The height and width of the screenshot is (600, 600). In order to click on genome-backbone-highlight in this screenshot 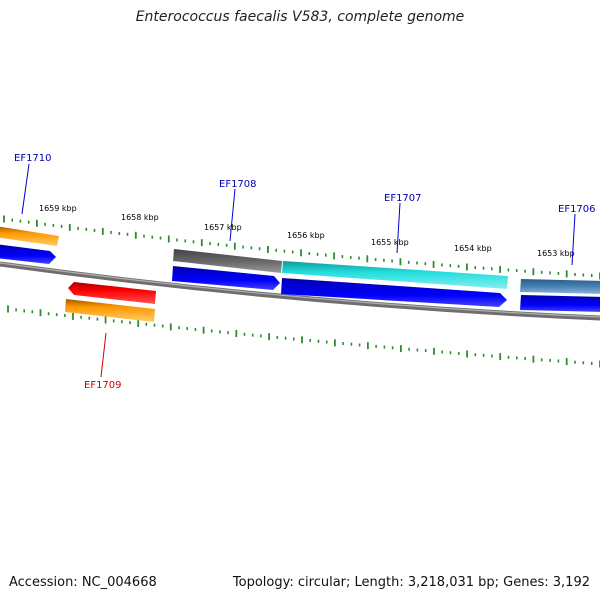, I will do `click(300, 290)`.